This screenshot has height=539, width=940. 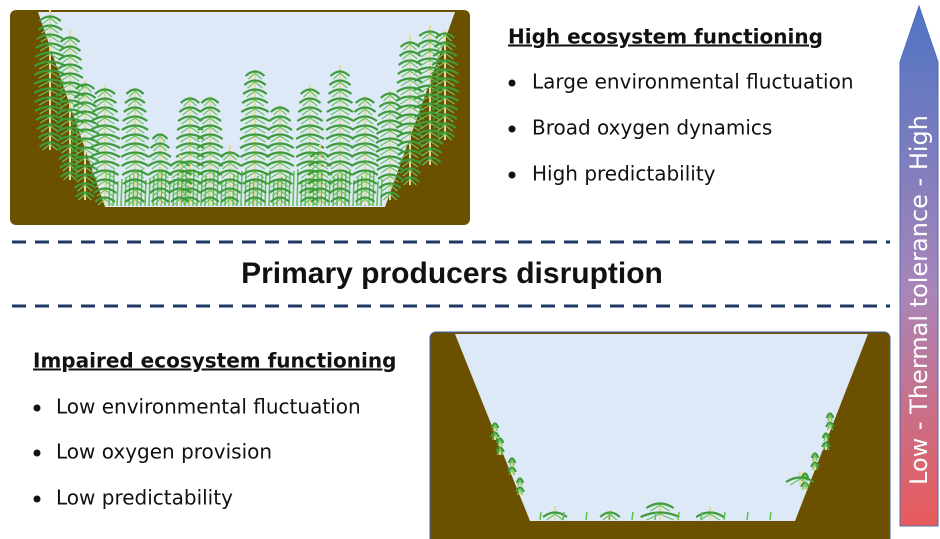 What do you see at coordinates (214, 361) in the screenshot?
I see `heading: Impaired ecosystem functioning` at bounding box center [214, 361].